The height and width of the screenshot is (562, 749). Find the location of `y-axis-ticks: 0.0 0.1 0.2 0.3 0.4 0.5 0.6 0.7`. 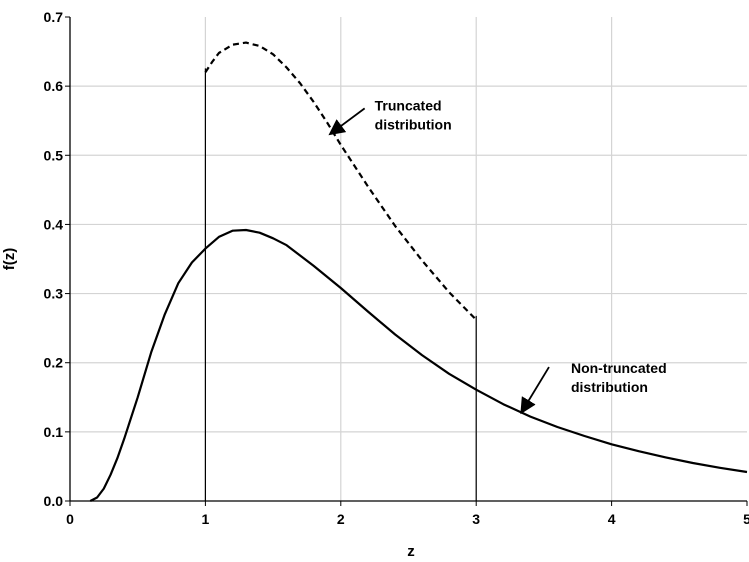

y-axis-ticks: 0.0 0.1 0.2 0.3 0.4 0.5 0.6 0.7 is located at coordinates (57, 259).